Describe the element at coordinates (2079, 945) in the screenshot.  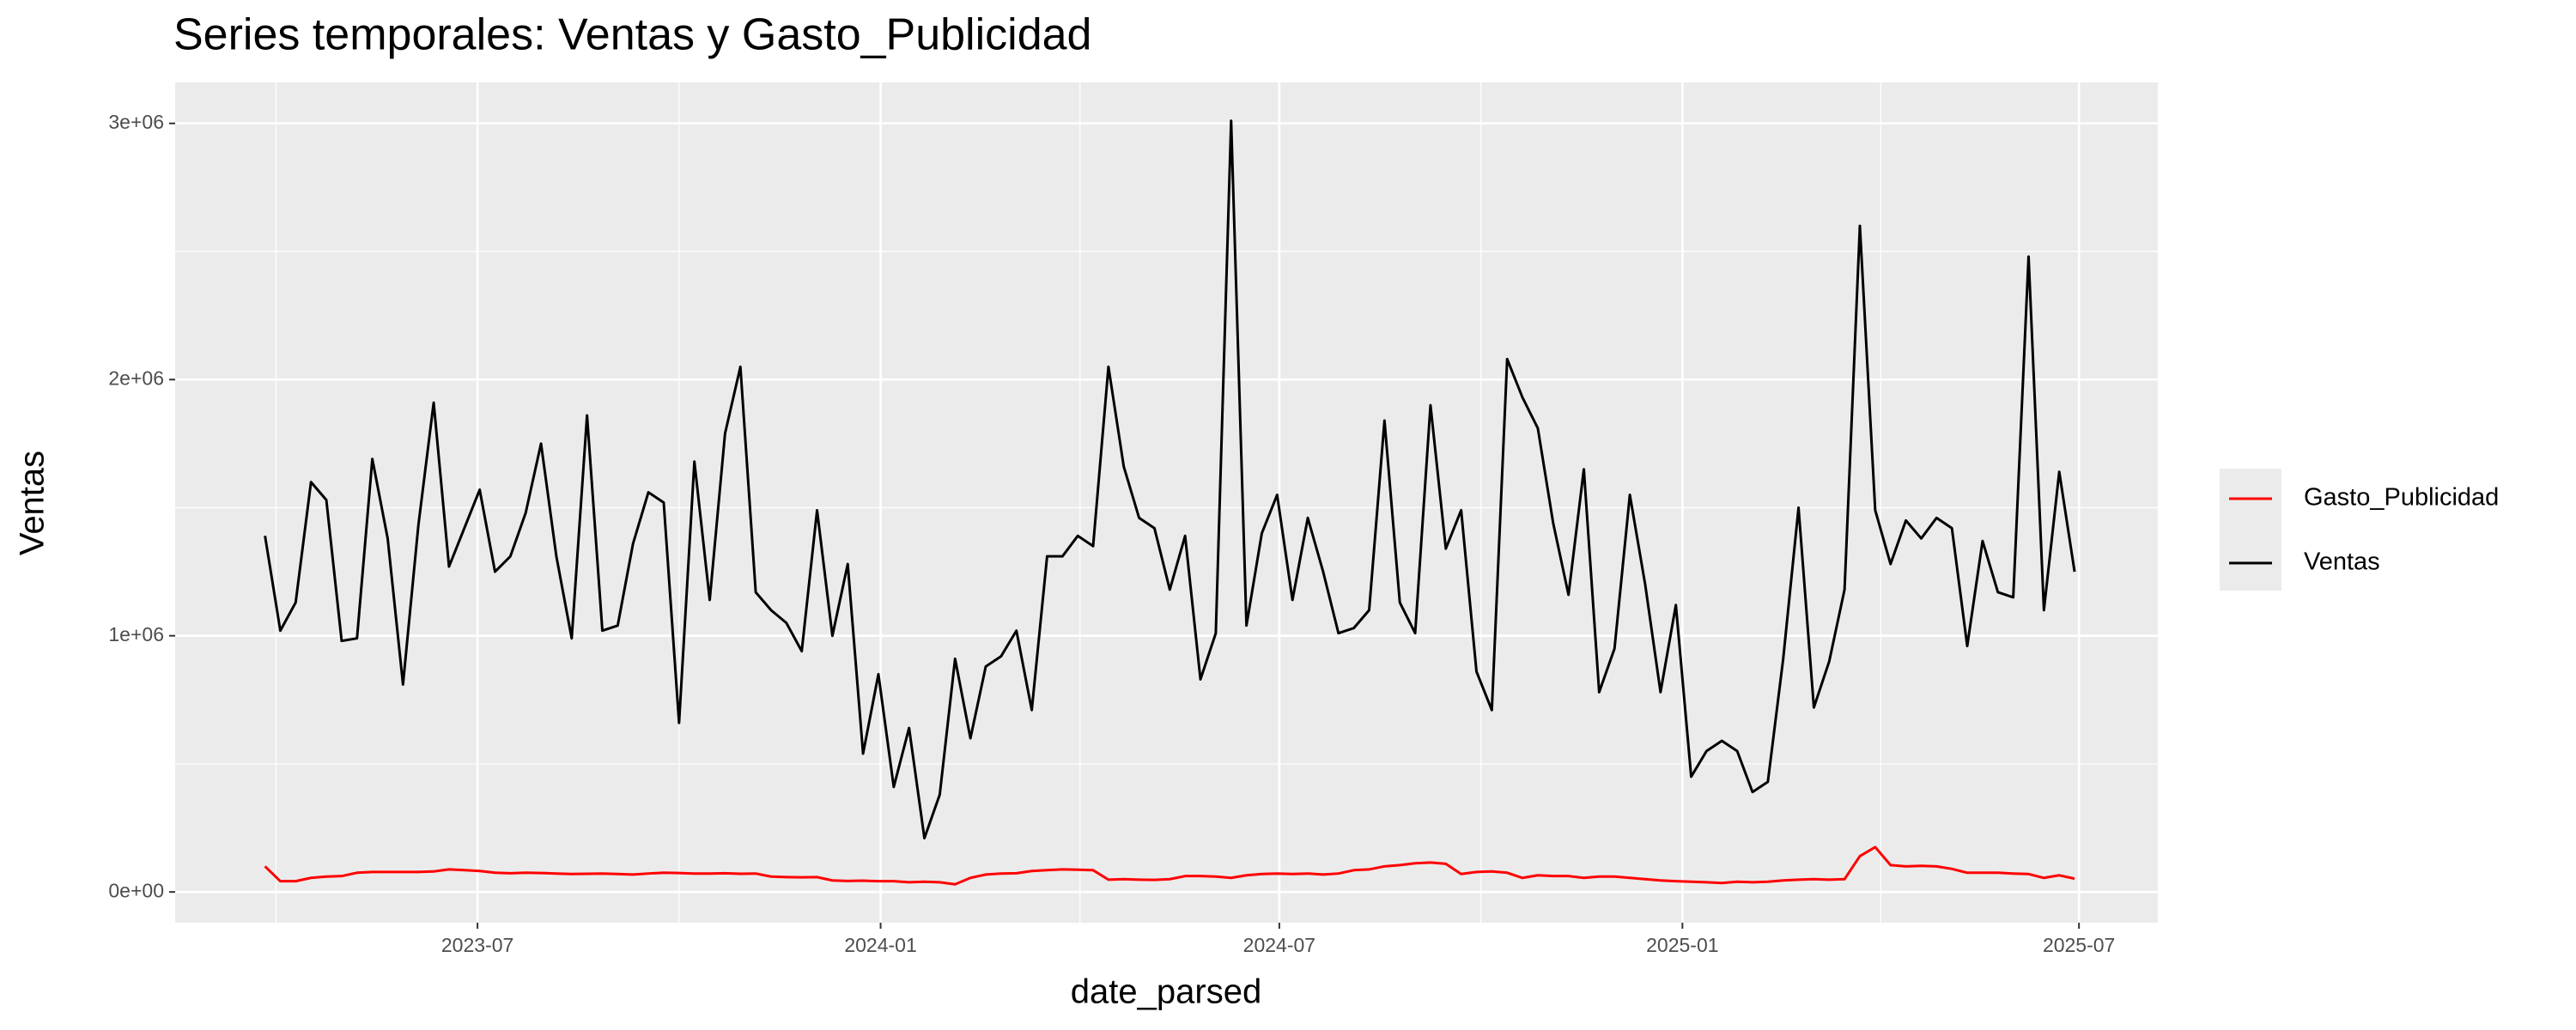
I see `x-tick-label: 2025-07` at that location.